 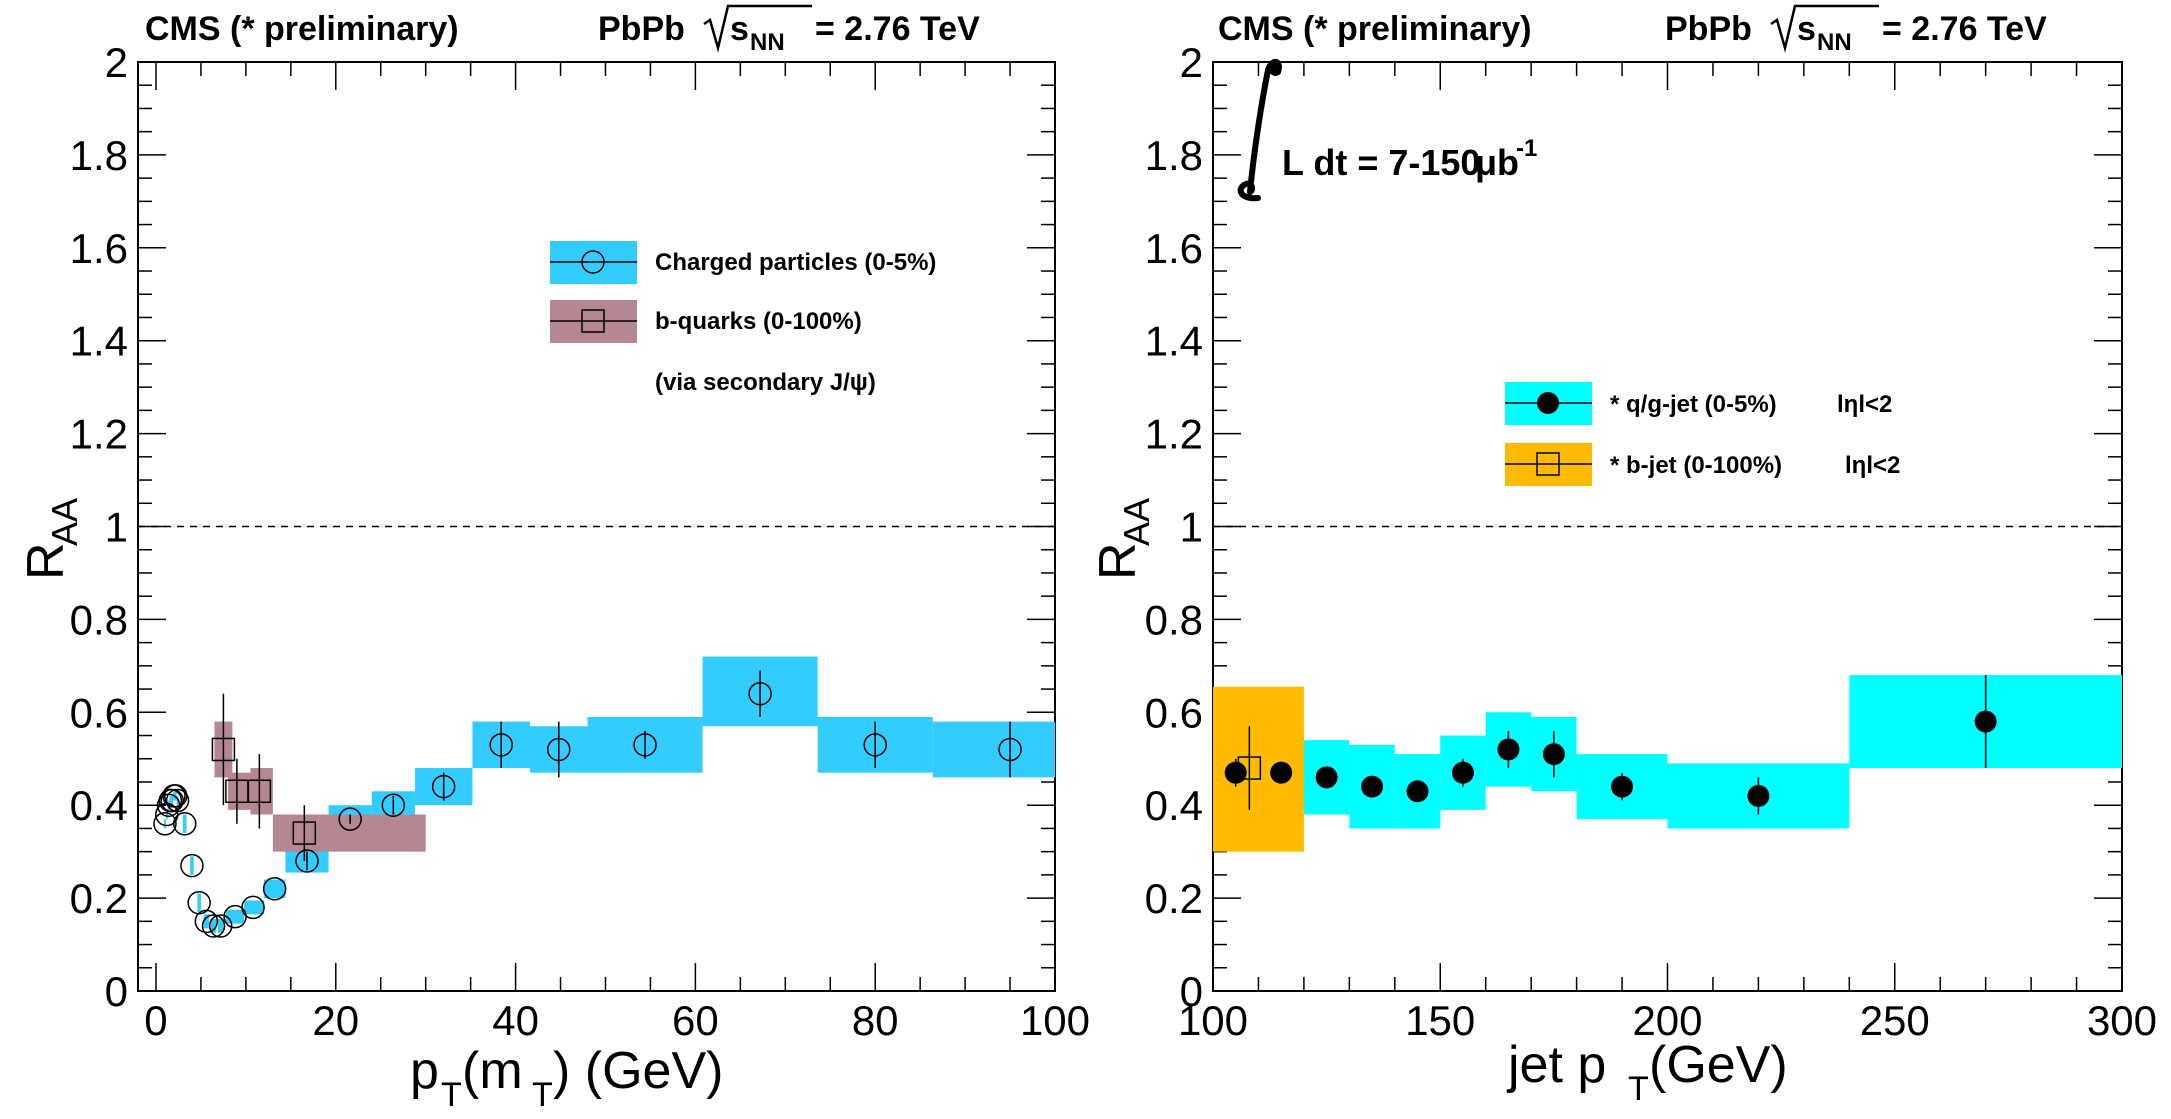 What do you see at coordinates (1381, 162) in the screenshot?
I see `lumi-text: L dt = 7-150` at bounding box center [1381, 162].